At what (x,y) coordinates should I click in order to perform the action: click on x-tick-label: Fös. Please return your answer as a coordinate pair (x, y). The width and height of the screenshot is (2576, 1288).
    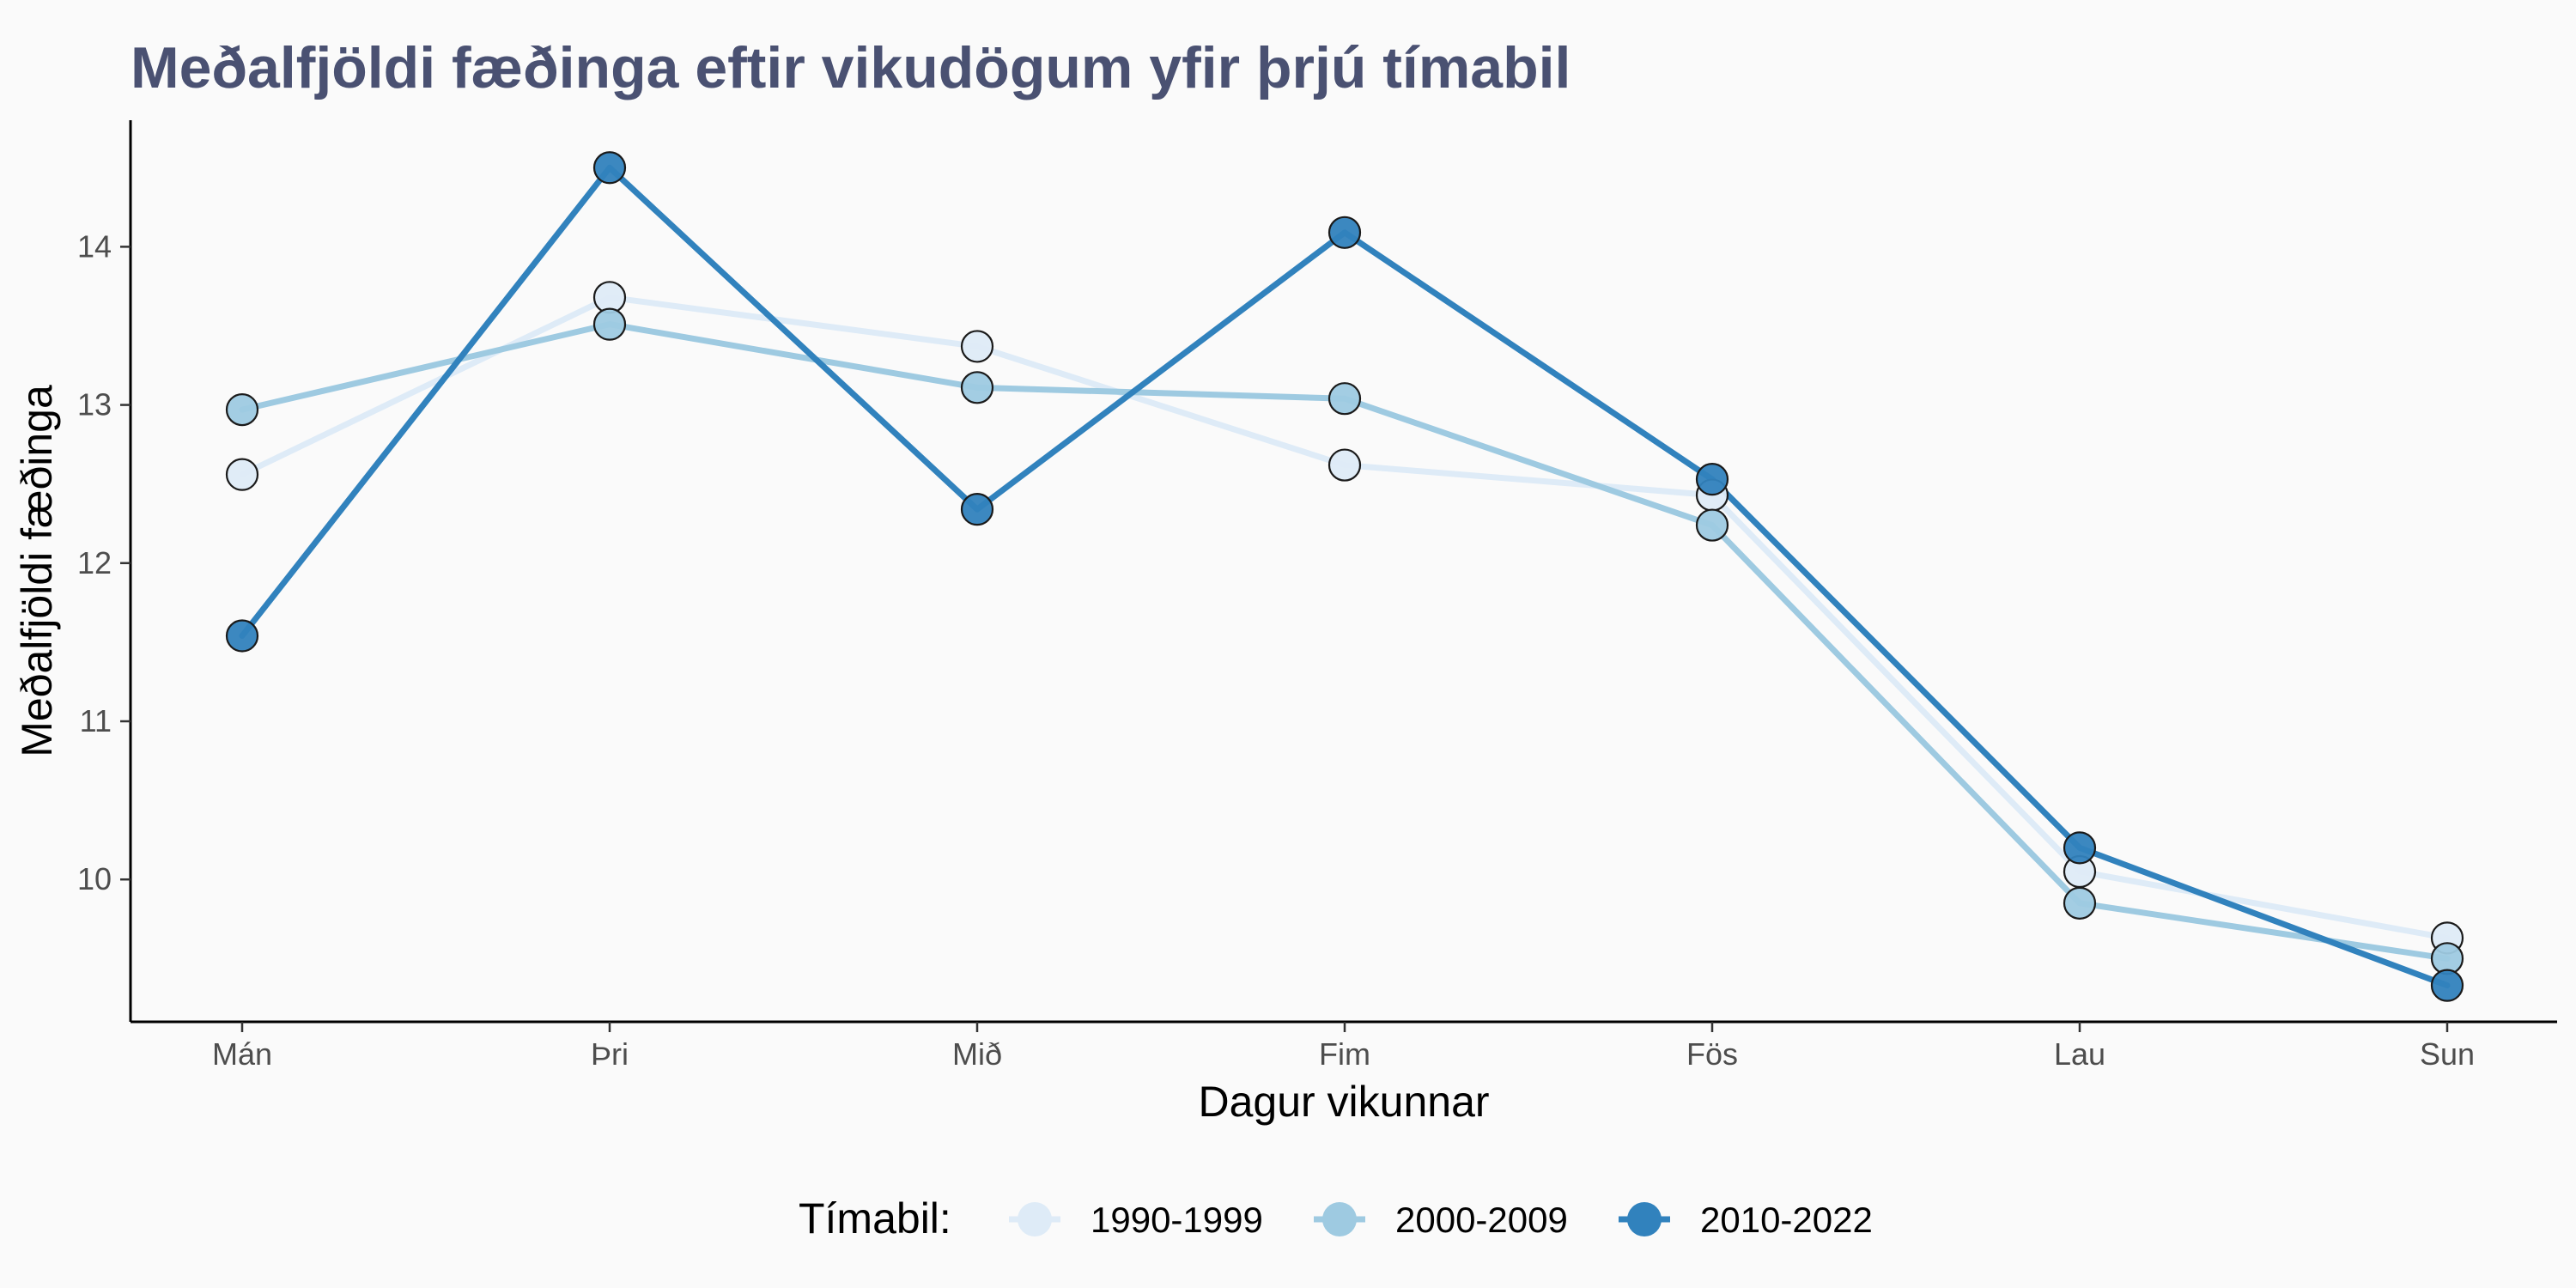
    Looking at the image, I should click on (1712, 1054).